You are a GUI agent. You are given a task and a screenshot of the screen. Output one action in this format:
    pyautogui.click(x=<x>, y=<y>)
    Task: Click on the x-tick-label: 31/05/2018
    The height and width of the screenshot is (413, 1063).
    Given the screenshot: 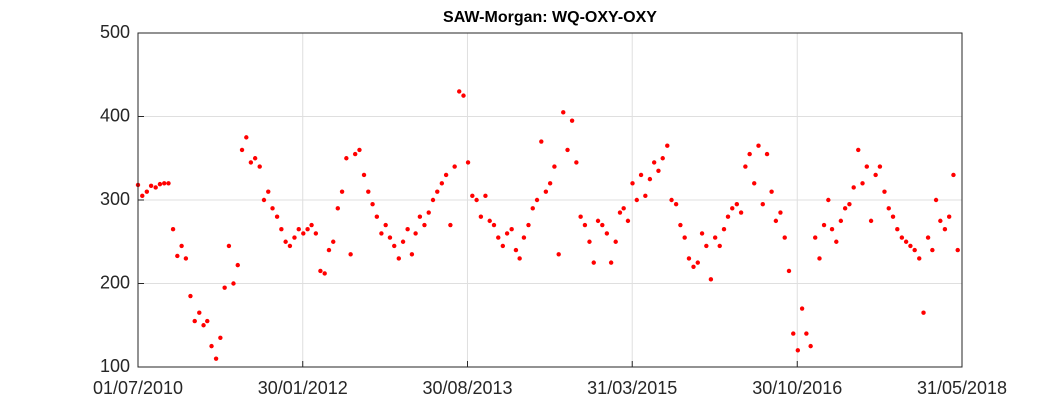 What is the action you would take?
    pyautogui.click(x=962, y=388)
    